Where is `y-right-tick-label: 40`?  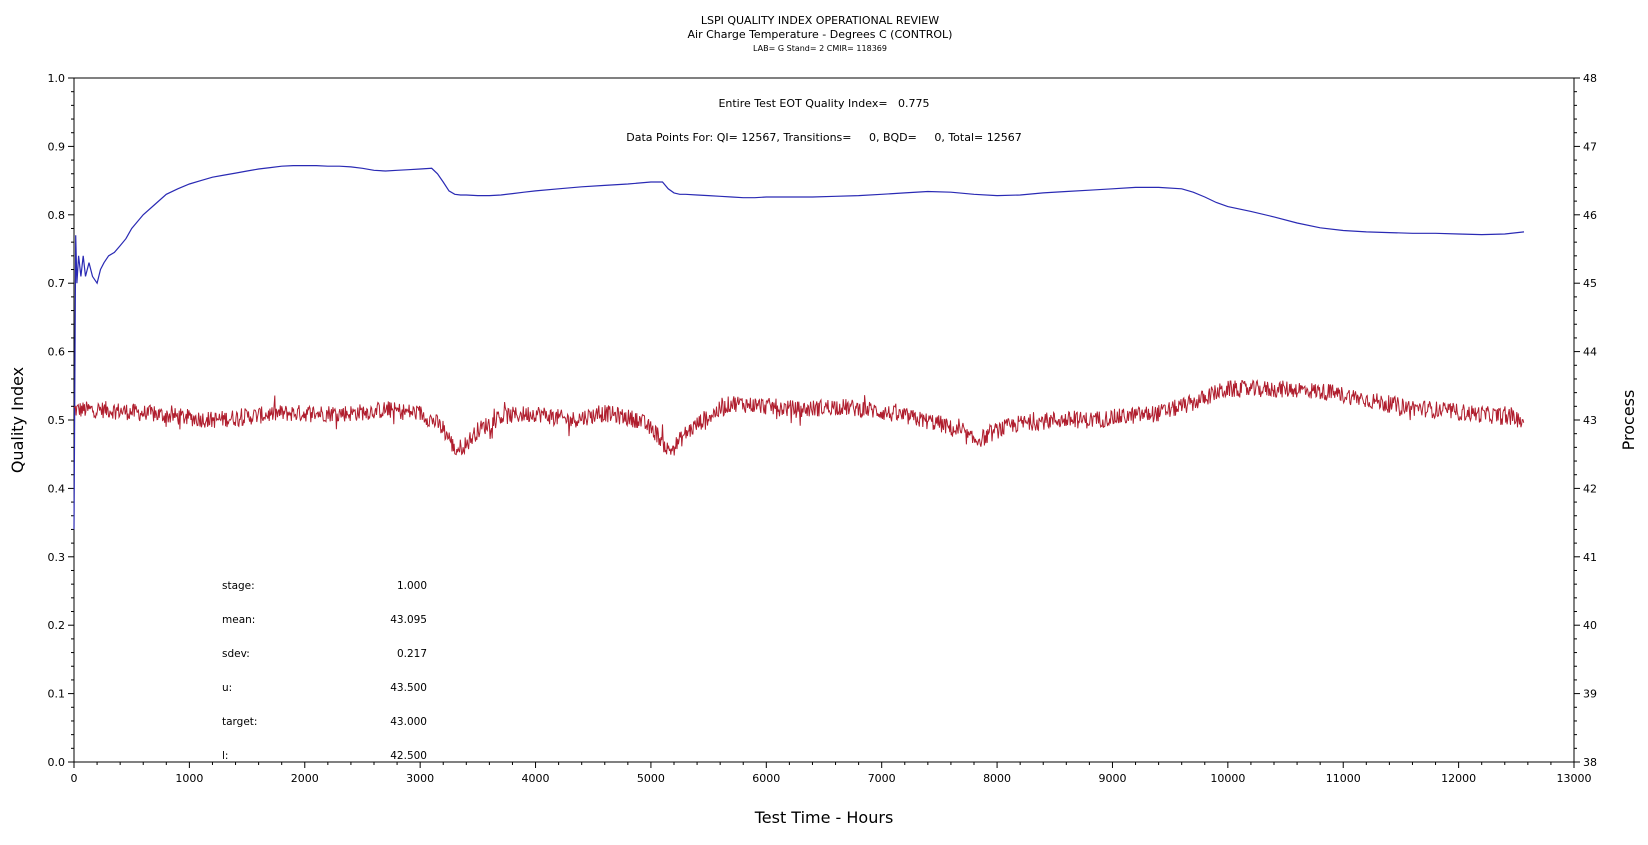
y-right-tick-label: 40 is located at coordinates (1590, 625).